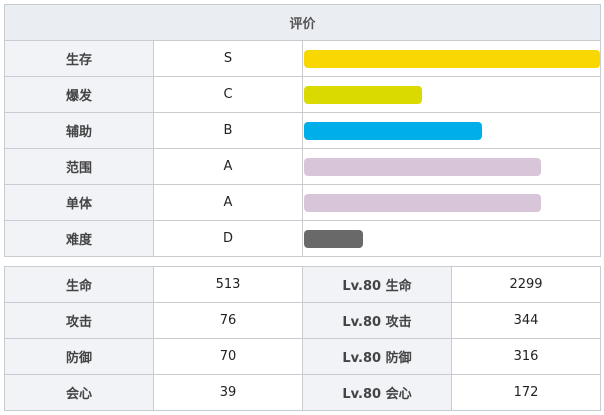  I want to click on rating-grade: S, so click(228, 58).